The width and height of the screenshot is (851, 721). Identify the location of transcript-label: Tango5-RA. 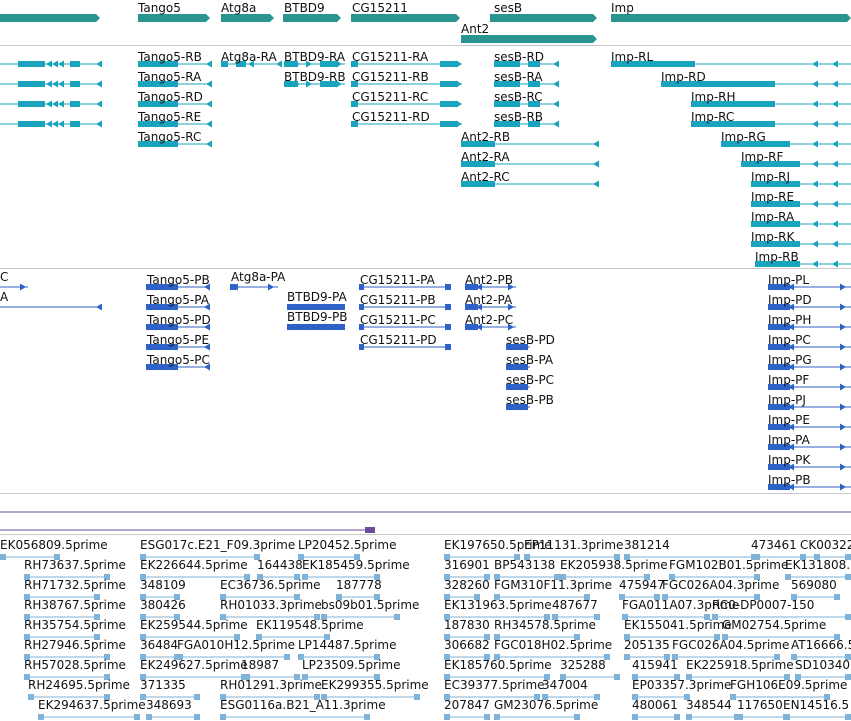
(170, 77).